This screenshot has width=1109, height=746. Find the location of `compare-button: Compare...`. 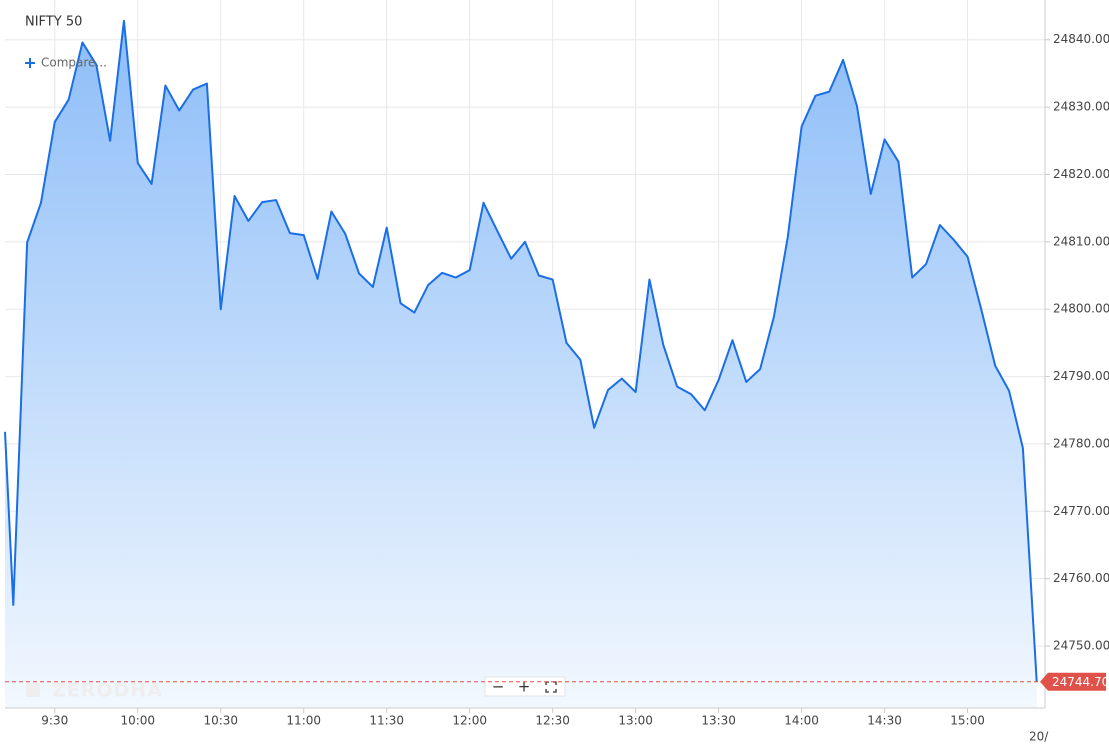

compare-button: Compare... is located at coordinates (66, 63).